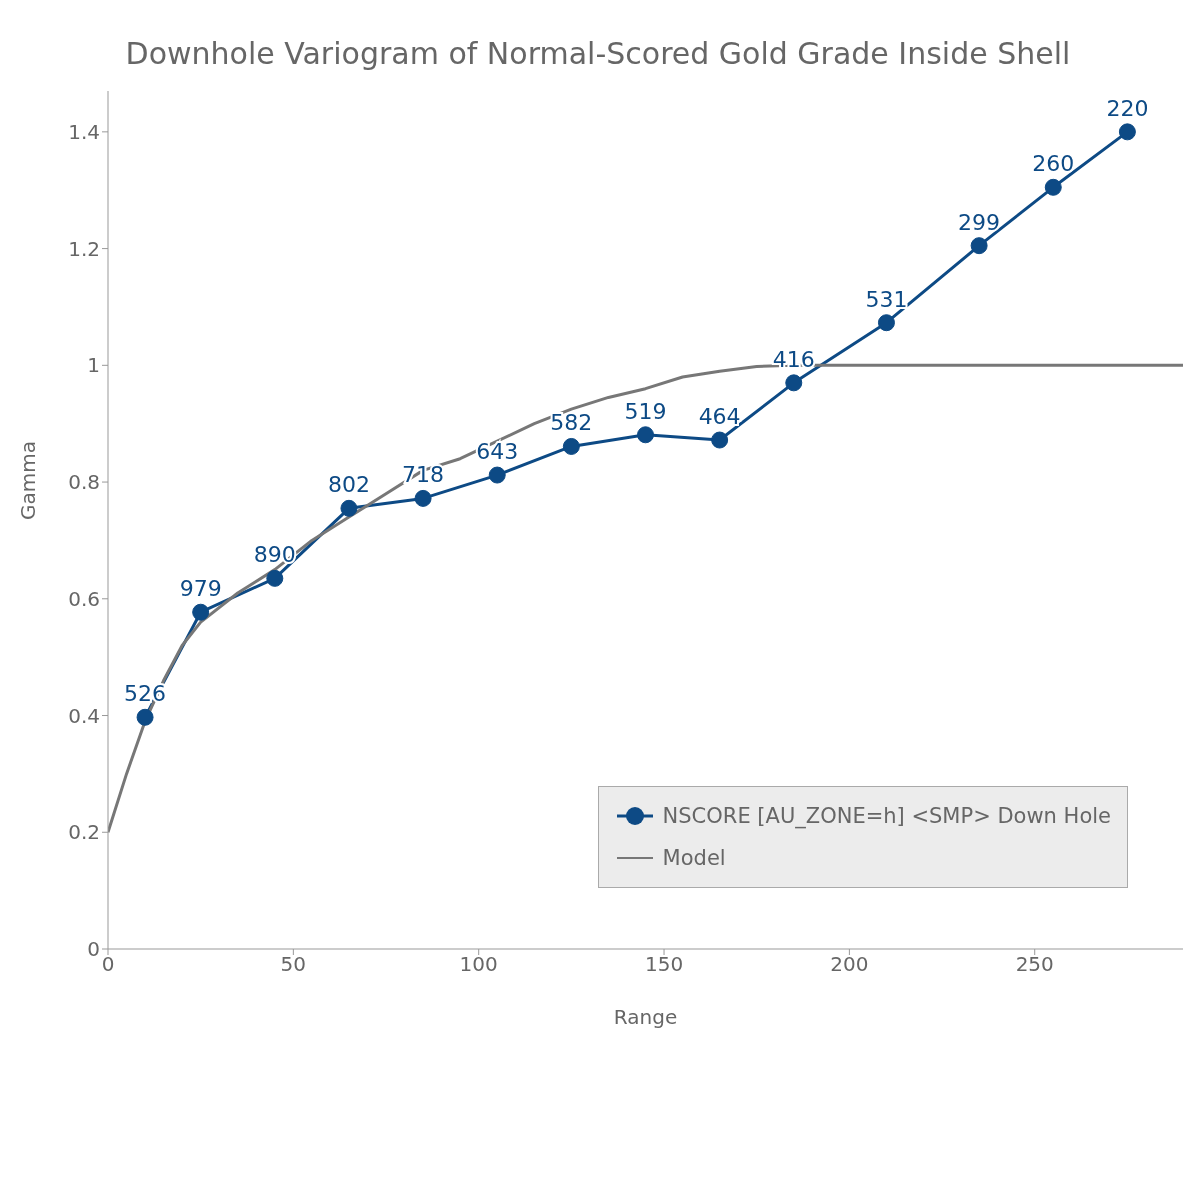  What do you see at coordinates (84, 248) in the screenshot?
I see `y-tick-label: 1.2` at bounding box center [84, 248].